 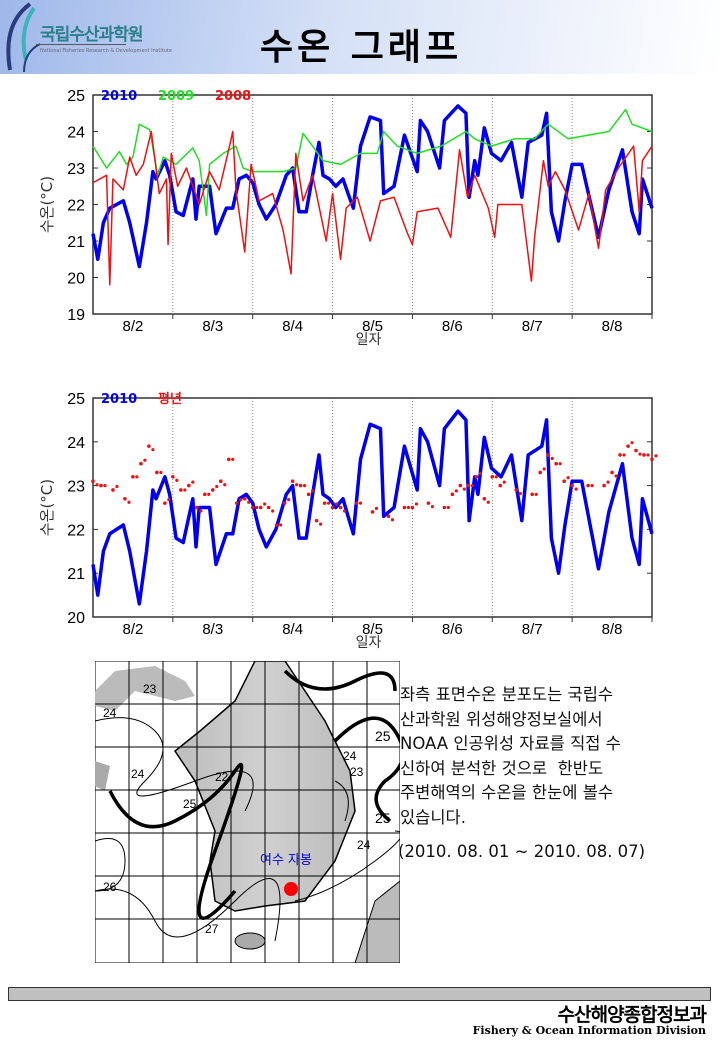 I want to click on logo-text: 국립수산과학원, so click(x=91, y=35).